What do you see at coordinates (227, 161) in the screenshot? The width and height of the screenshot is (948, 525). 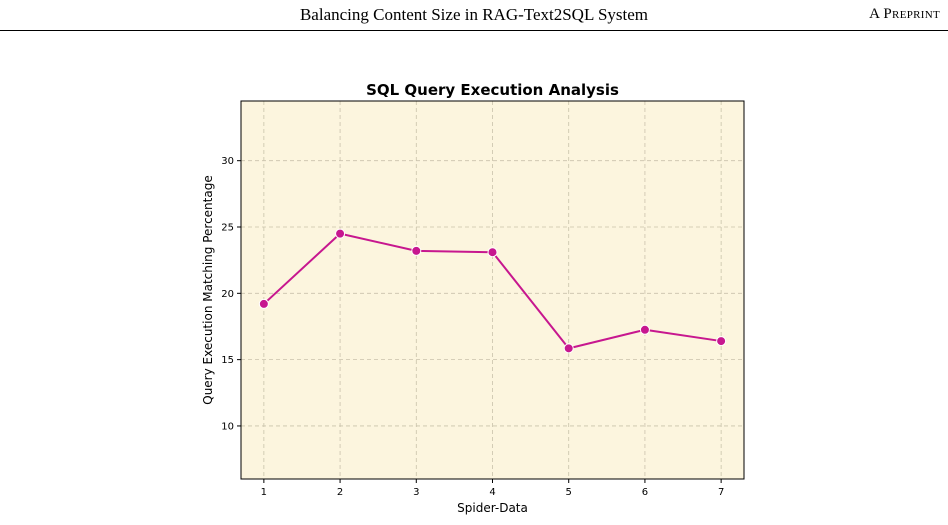 I see `y-tick-label: 30` at bounding box center [227, 161].